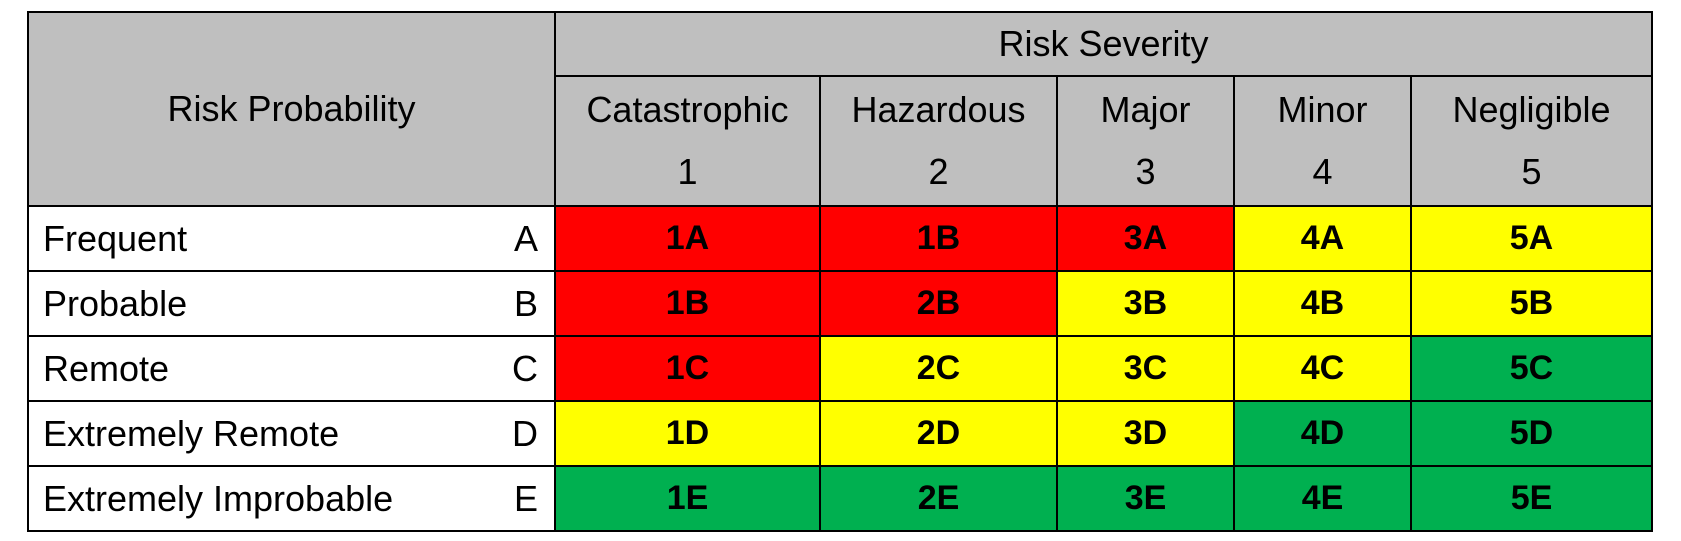 This screenshot has width=1681, height=541. What do you see at coordinates (191, 433) in the screenshot?
I see `probability-name: Extremely Remote` at bounding box center [191, 433].